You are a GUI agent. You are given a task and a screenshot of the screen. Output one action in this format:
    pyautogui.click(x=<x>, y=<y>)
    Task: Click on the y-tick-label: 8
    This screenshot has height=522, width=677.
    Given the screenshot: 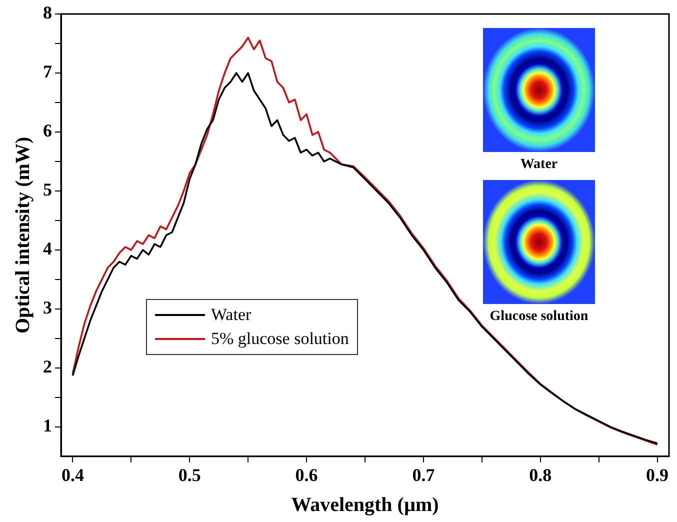 What is the action you would take?
    pyautogui.click(x=47, y=12)
    